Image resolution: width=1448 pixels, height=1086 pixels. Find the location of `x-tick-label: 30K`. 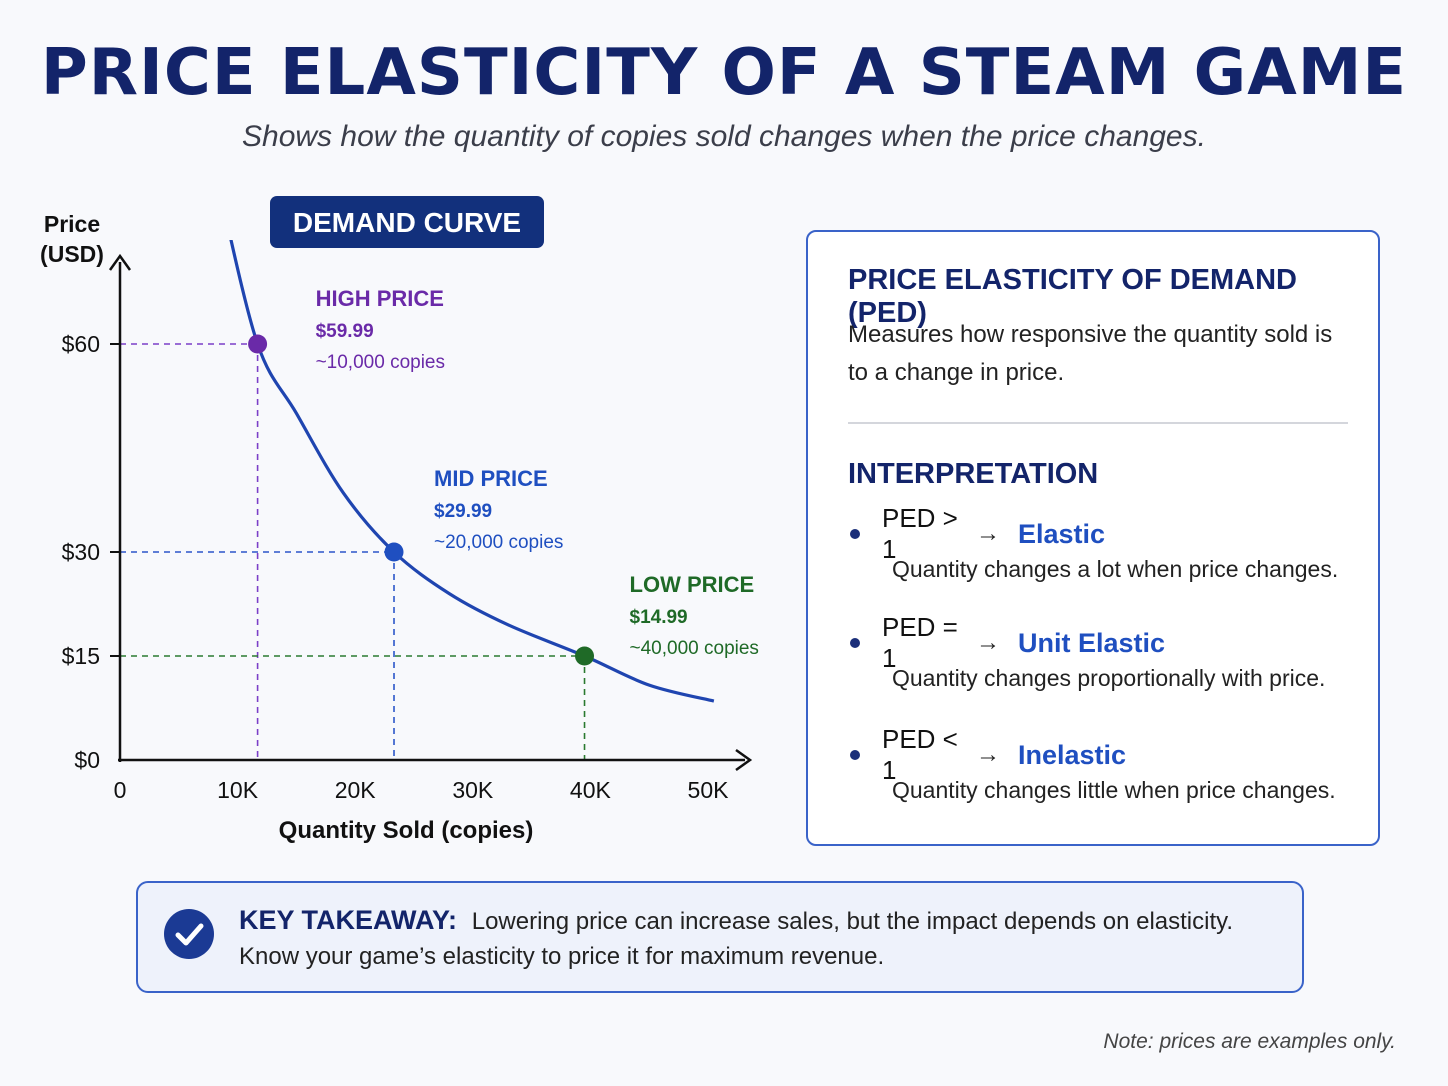

x-tick-label: 30K is located at coordinates (473, 790).